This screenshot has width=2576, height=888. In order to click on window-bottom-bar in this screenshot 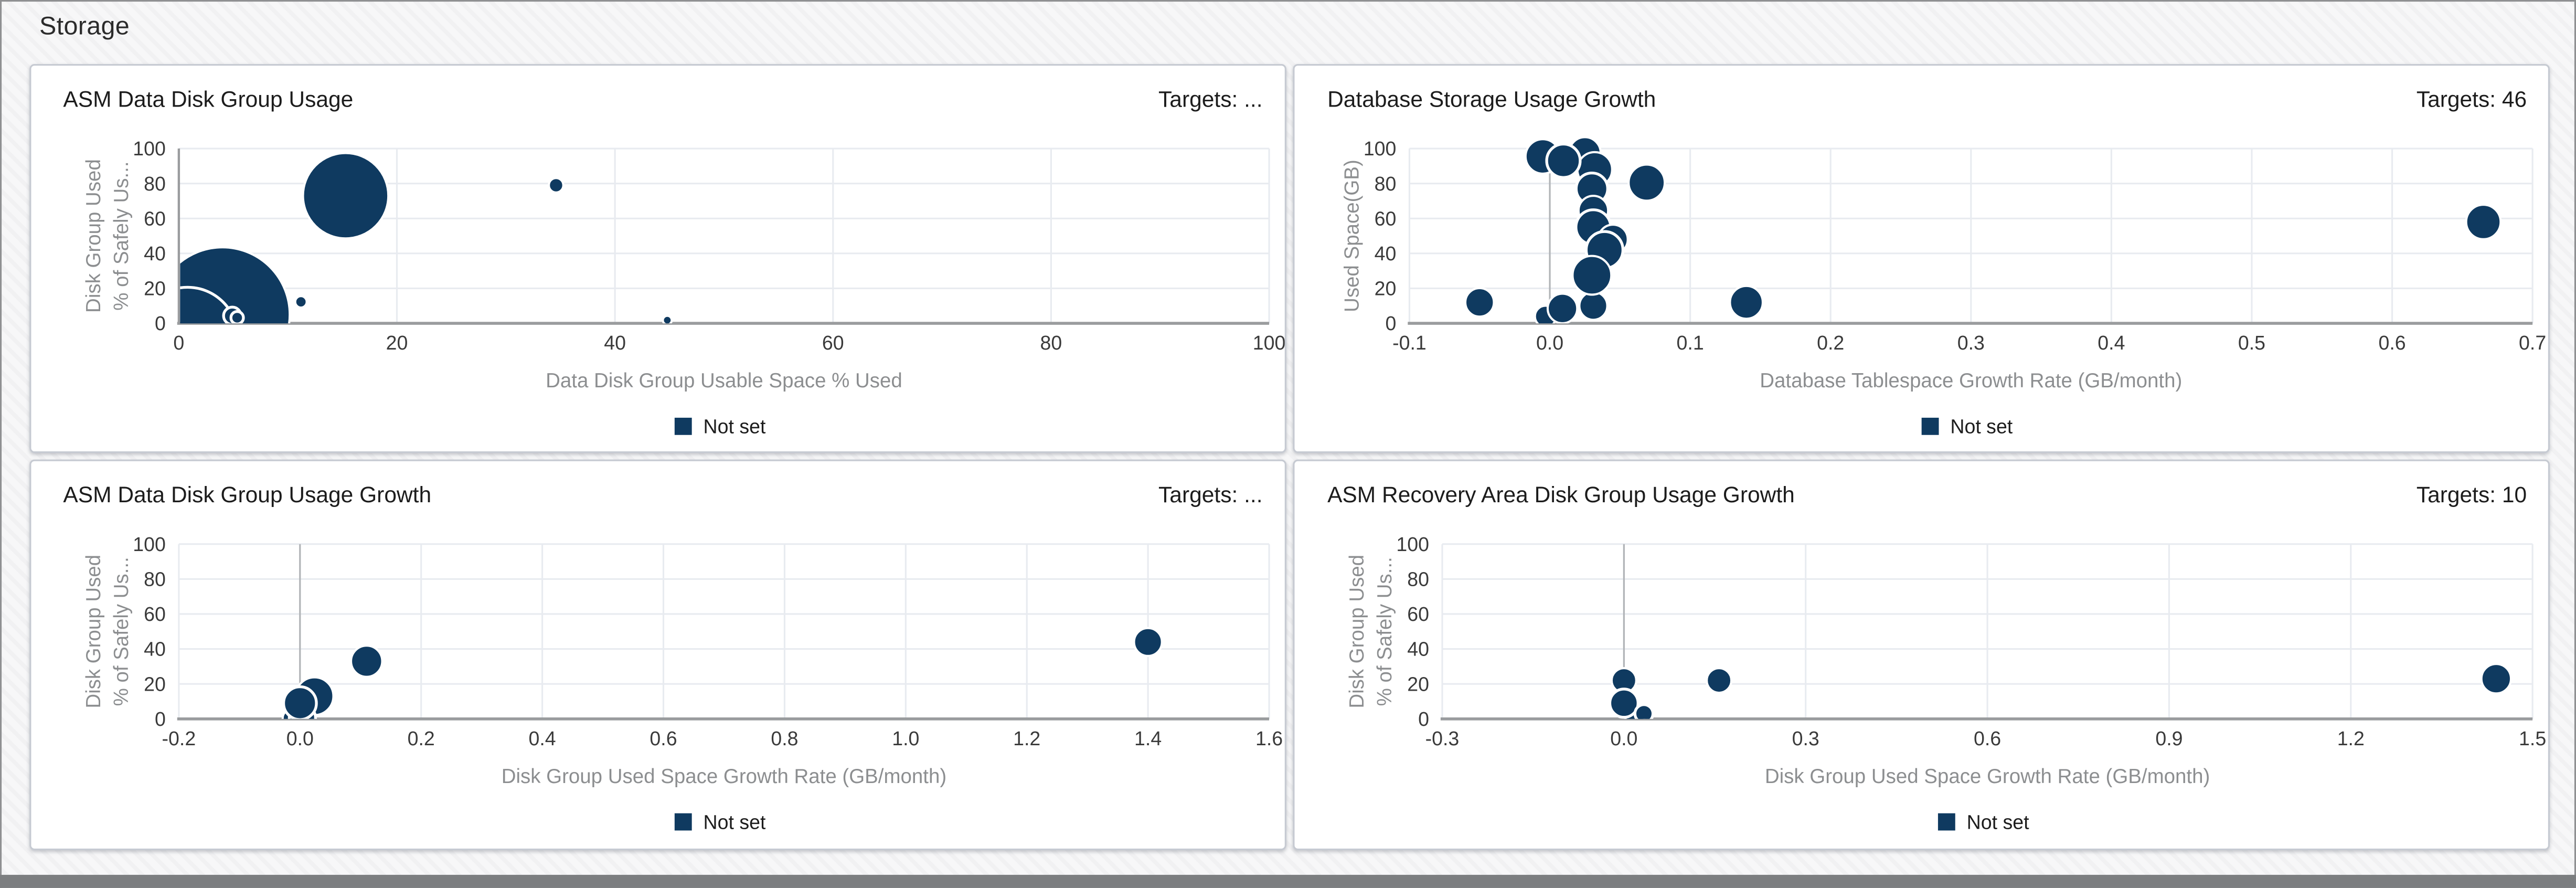, I will do `click(1288, 881)`.